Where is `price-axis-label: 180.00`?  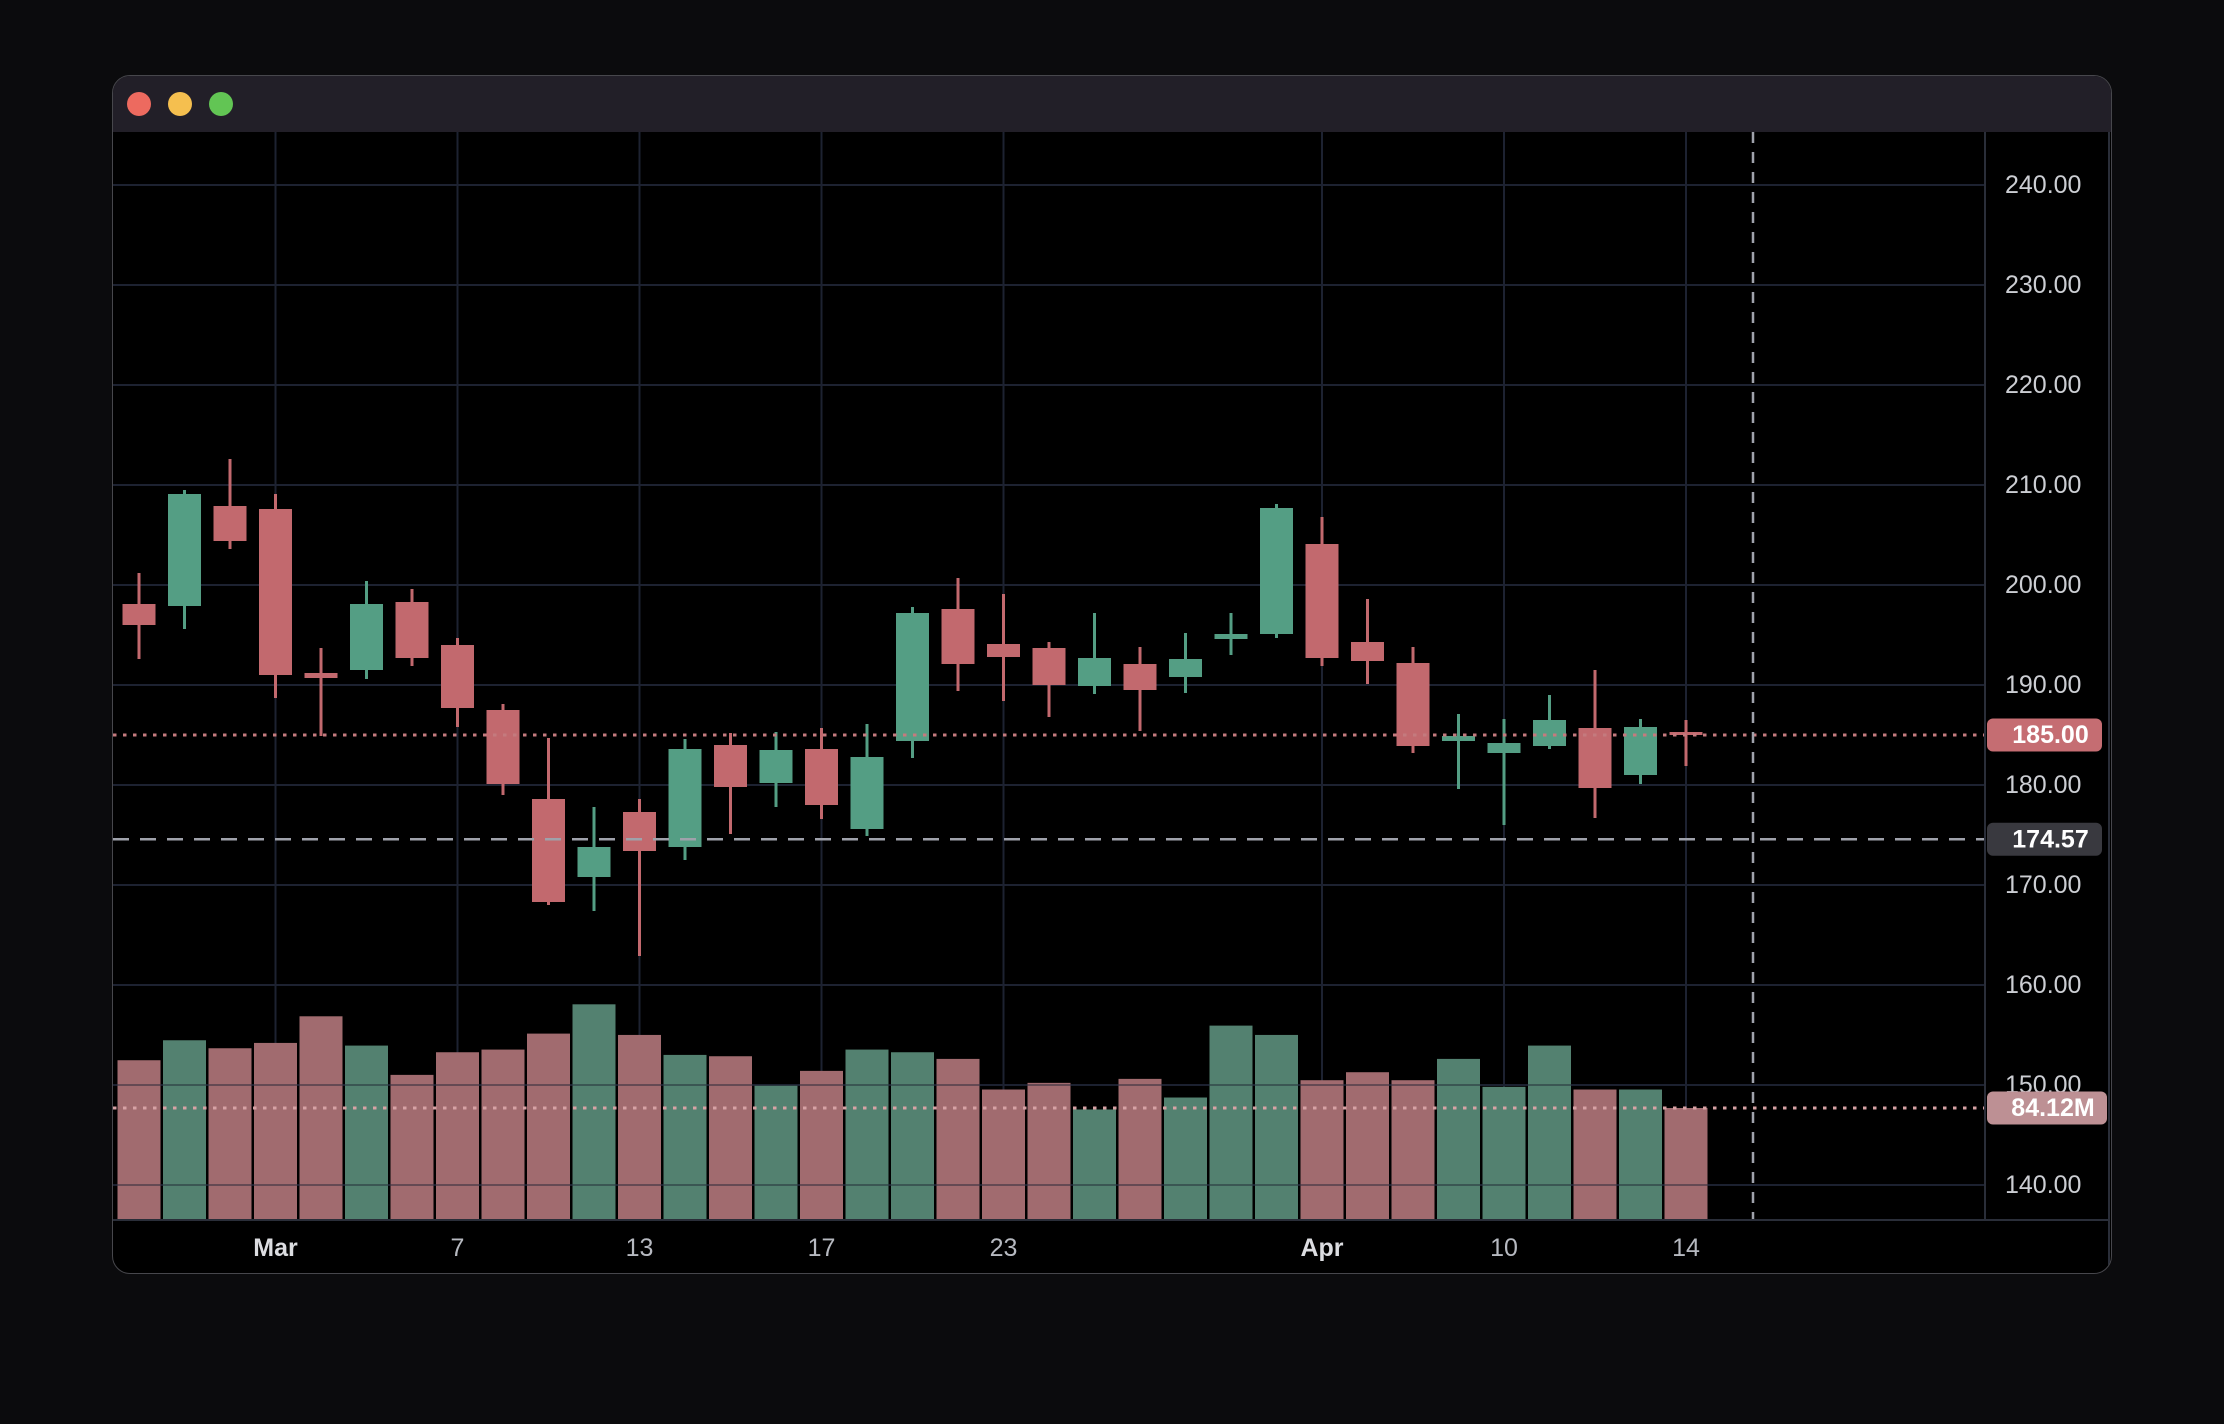
price-axis-label: 180.00 is located at coordinates (2043, 785).